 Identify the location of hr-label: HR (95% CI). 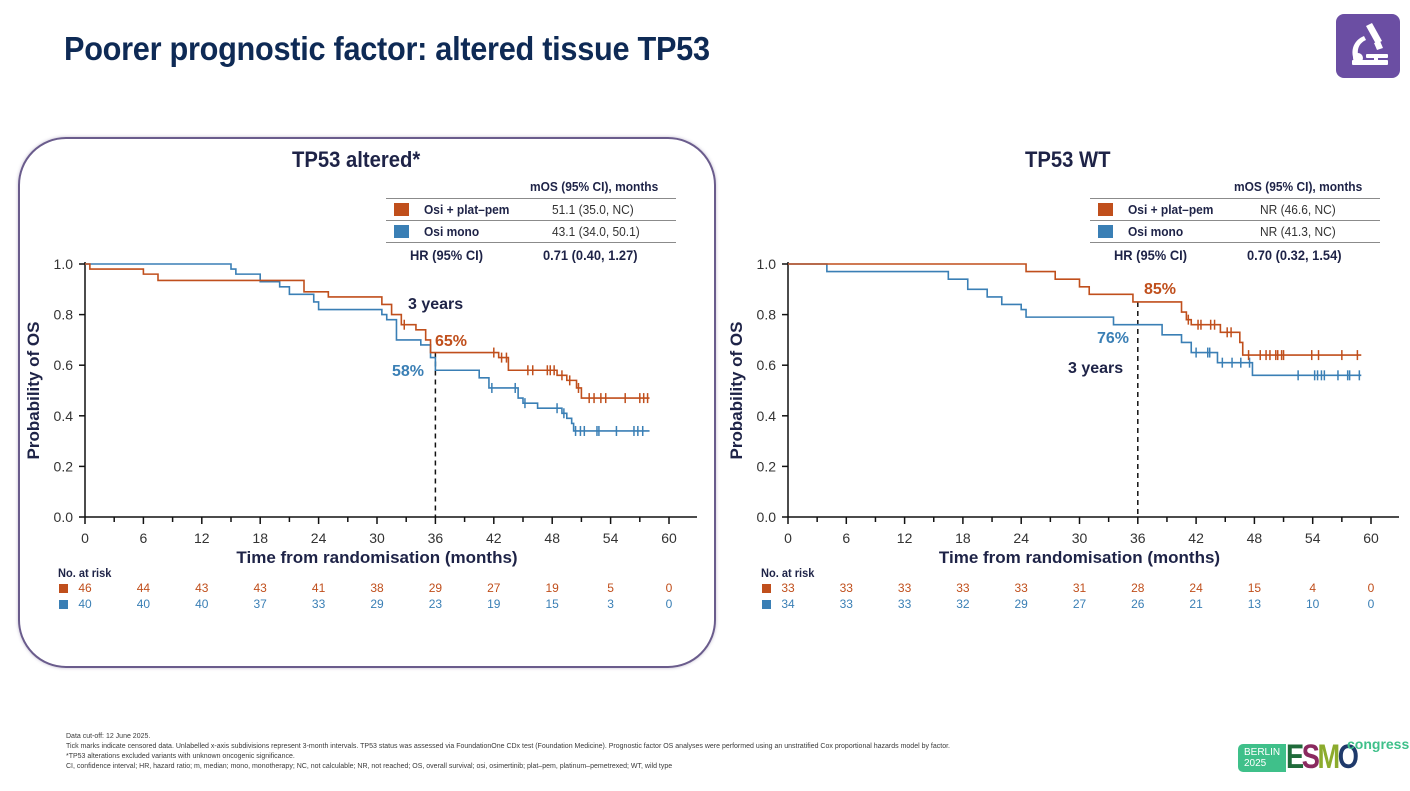
(447, 255).